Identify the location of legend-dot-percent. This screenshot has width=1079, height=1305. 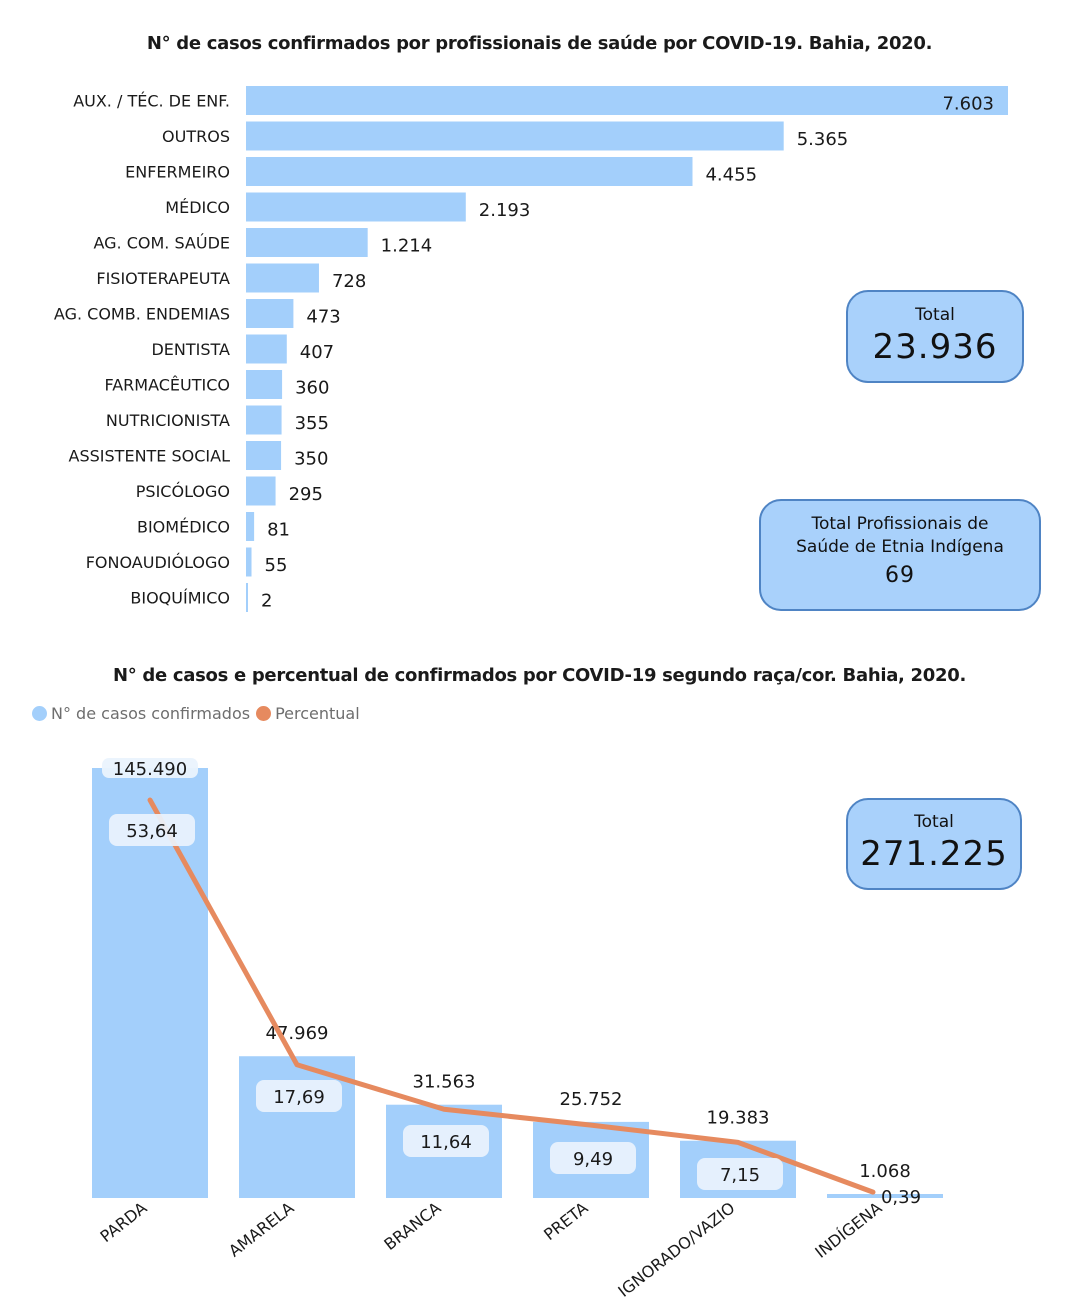
(264, 713).